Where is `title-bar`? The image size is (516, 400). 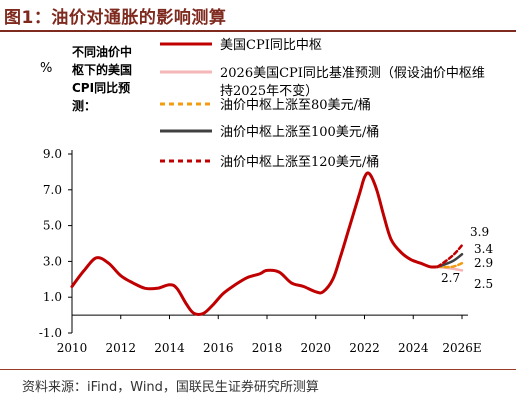 title-bar is located at coordinates (258, 16).